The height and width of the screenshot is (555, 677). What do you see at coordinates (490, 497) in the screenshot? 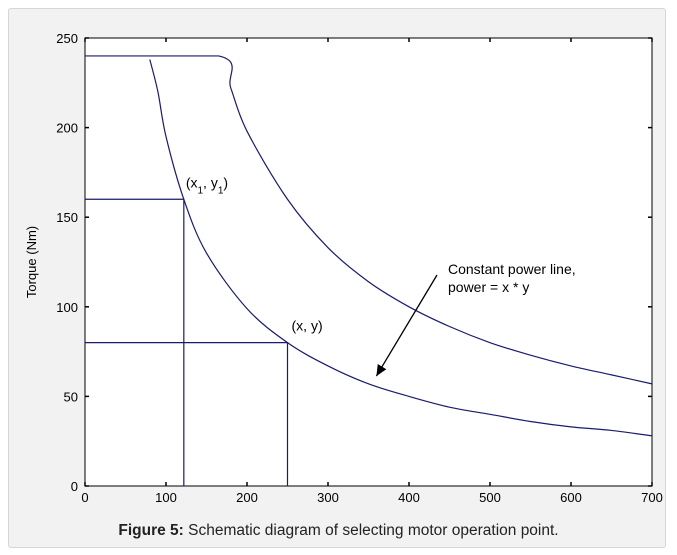
I see `x-tick-label: 500` at bounding box center [490, 497].